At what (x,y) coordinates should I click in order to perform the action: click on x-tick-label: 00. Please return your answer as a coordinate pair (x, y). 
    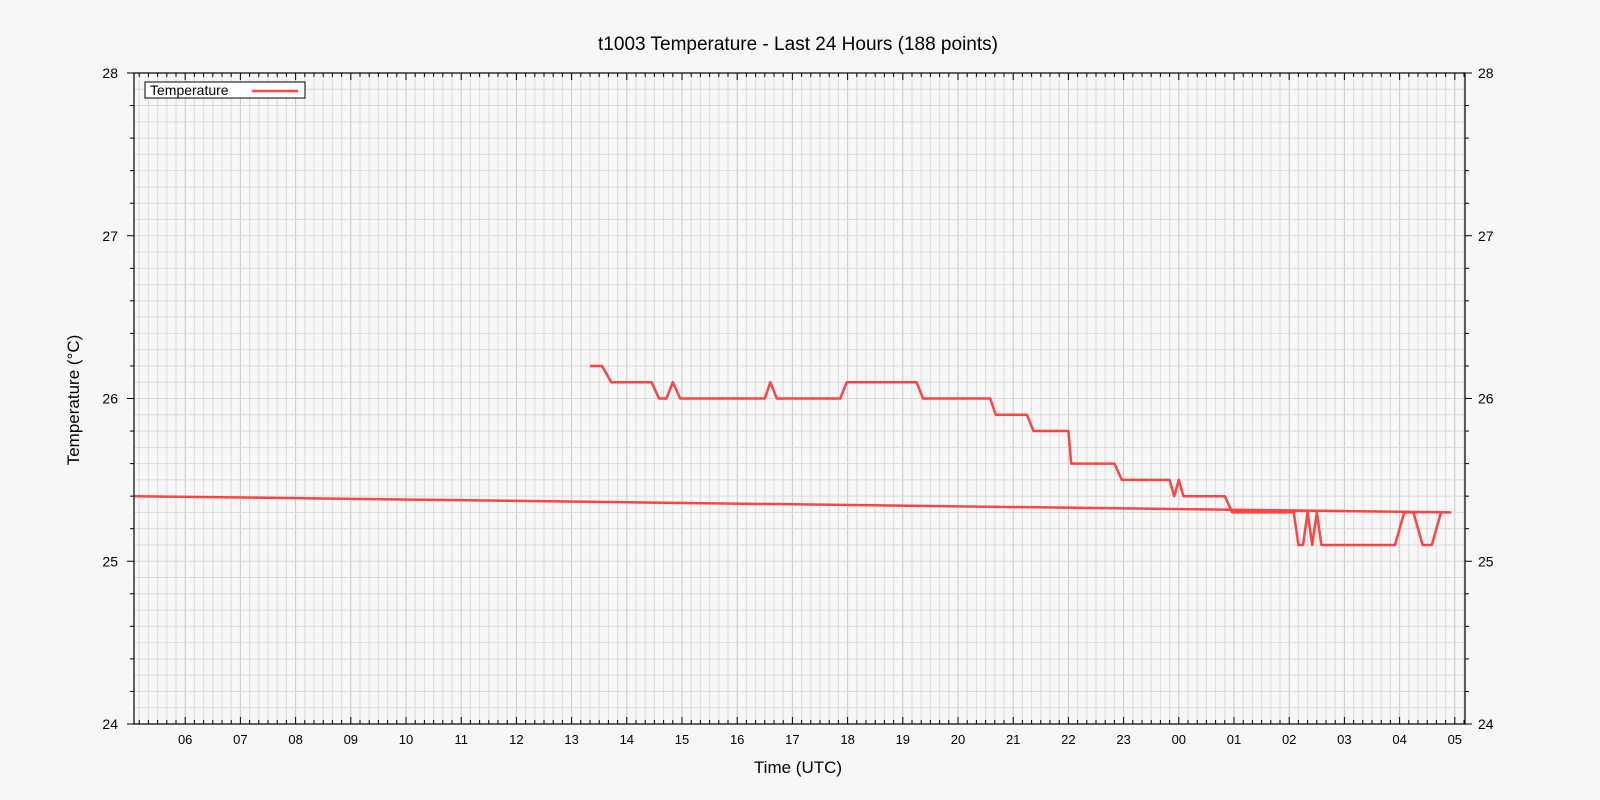
    Looking at the image, I should click on (1179, 739).